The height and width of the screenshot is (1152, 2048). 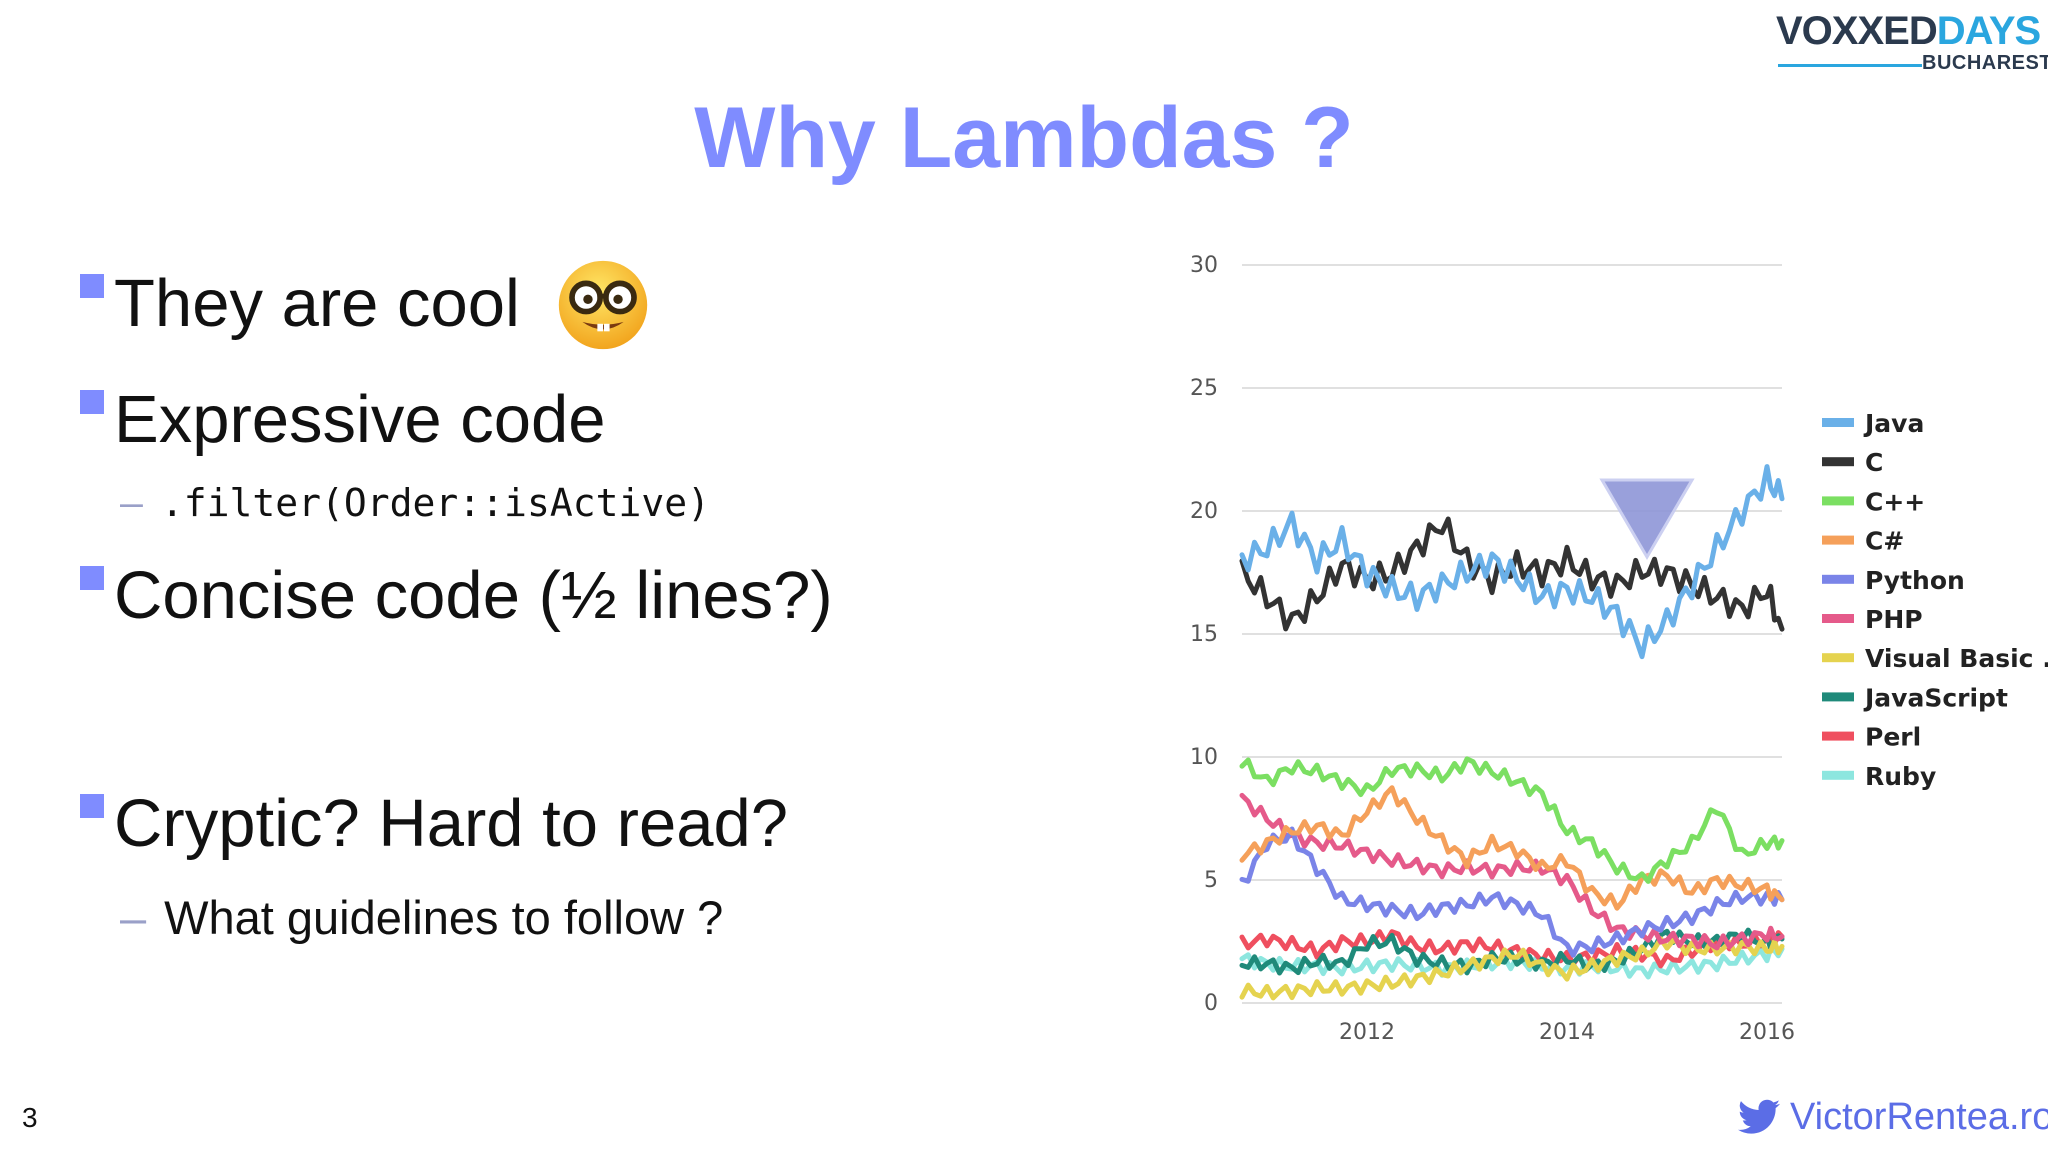 I want to click on y-tick-label: 20, so click(x=1204, y=511).